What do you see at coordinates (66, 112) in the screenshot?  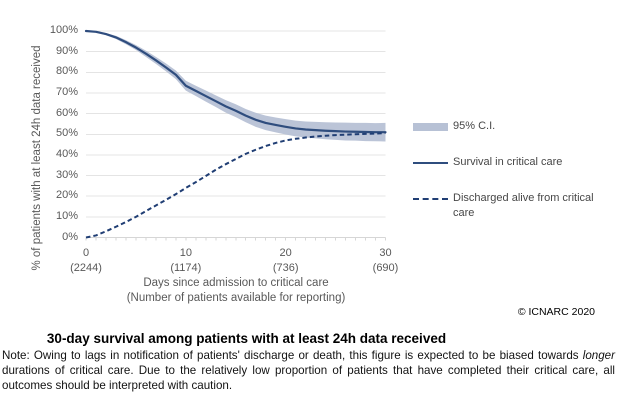 I see `y-axis-tick-label: 60%` at bounding box center [66, 112].